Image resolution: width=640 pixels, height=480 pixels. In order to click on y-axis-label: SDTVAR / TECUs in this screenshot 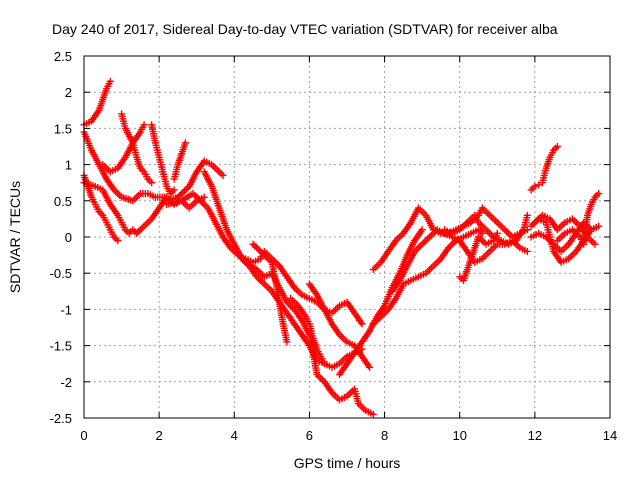, I will do `click(15, 237)`.